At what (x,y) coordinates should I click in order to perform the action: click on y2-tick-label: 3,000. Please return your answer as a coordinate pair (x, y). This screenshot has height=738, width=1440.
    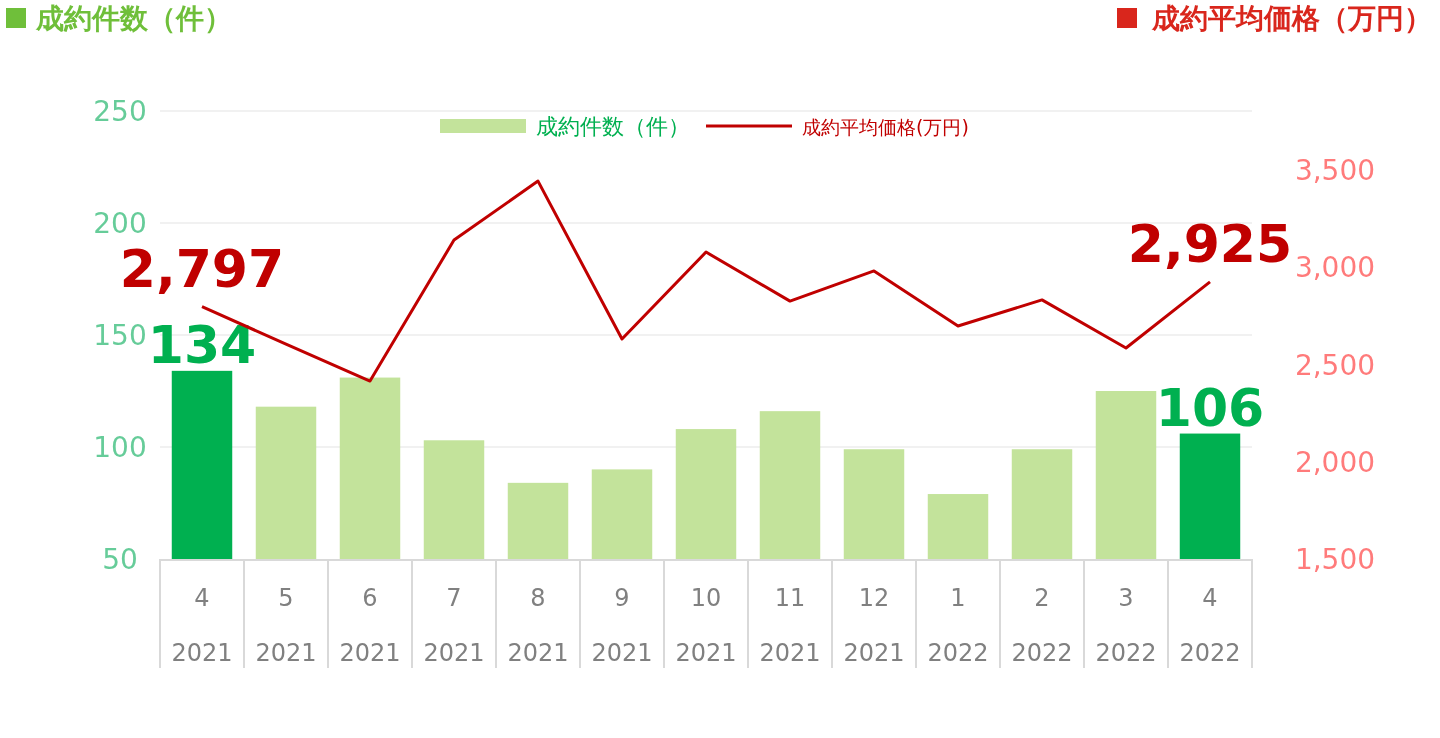
    Looking at the image, I should click on (1335, 268).